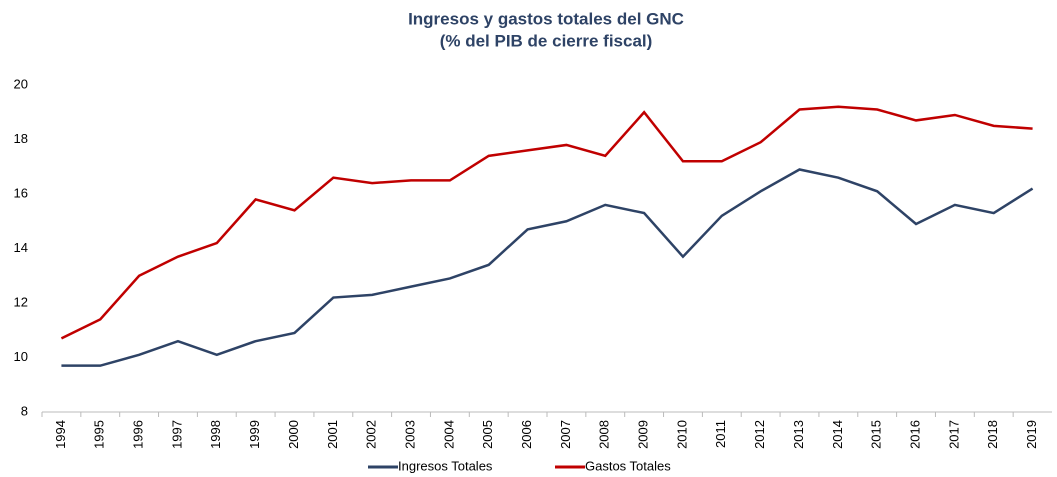 The width and height of the screenshot is (1057, 477). I want to click on x-tick-label: 2001, so click(332, 434).